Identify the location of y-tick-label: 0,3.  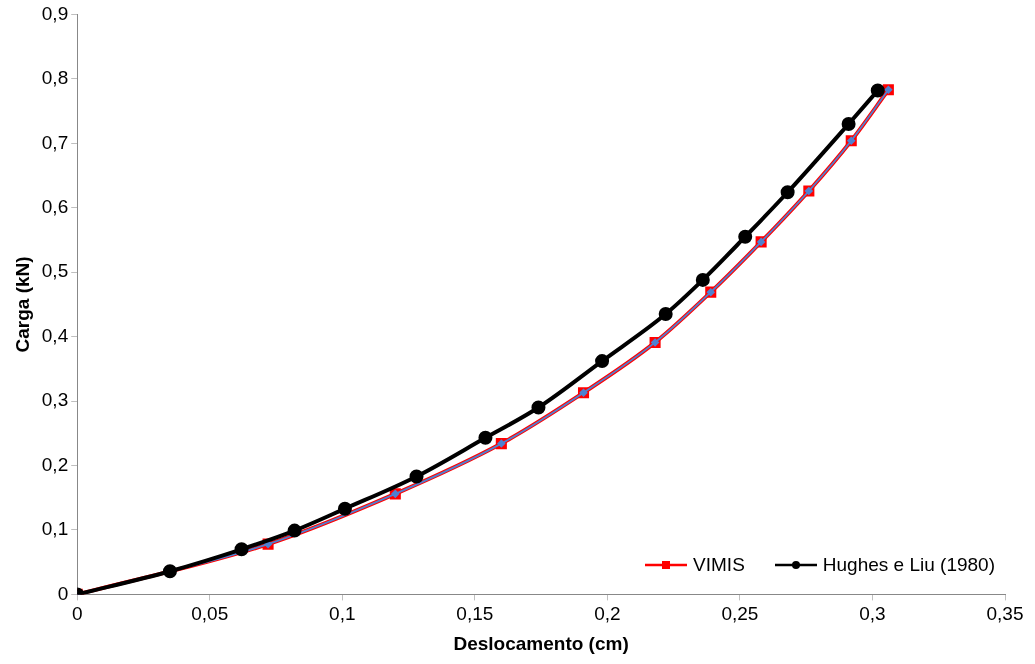
(55, 400).